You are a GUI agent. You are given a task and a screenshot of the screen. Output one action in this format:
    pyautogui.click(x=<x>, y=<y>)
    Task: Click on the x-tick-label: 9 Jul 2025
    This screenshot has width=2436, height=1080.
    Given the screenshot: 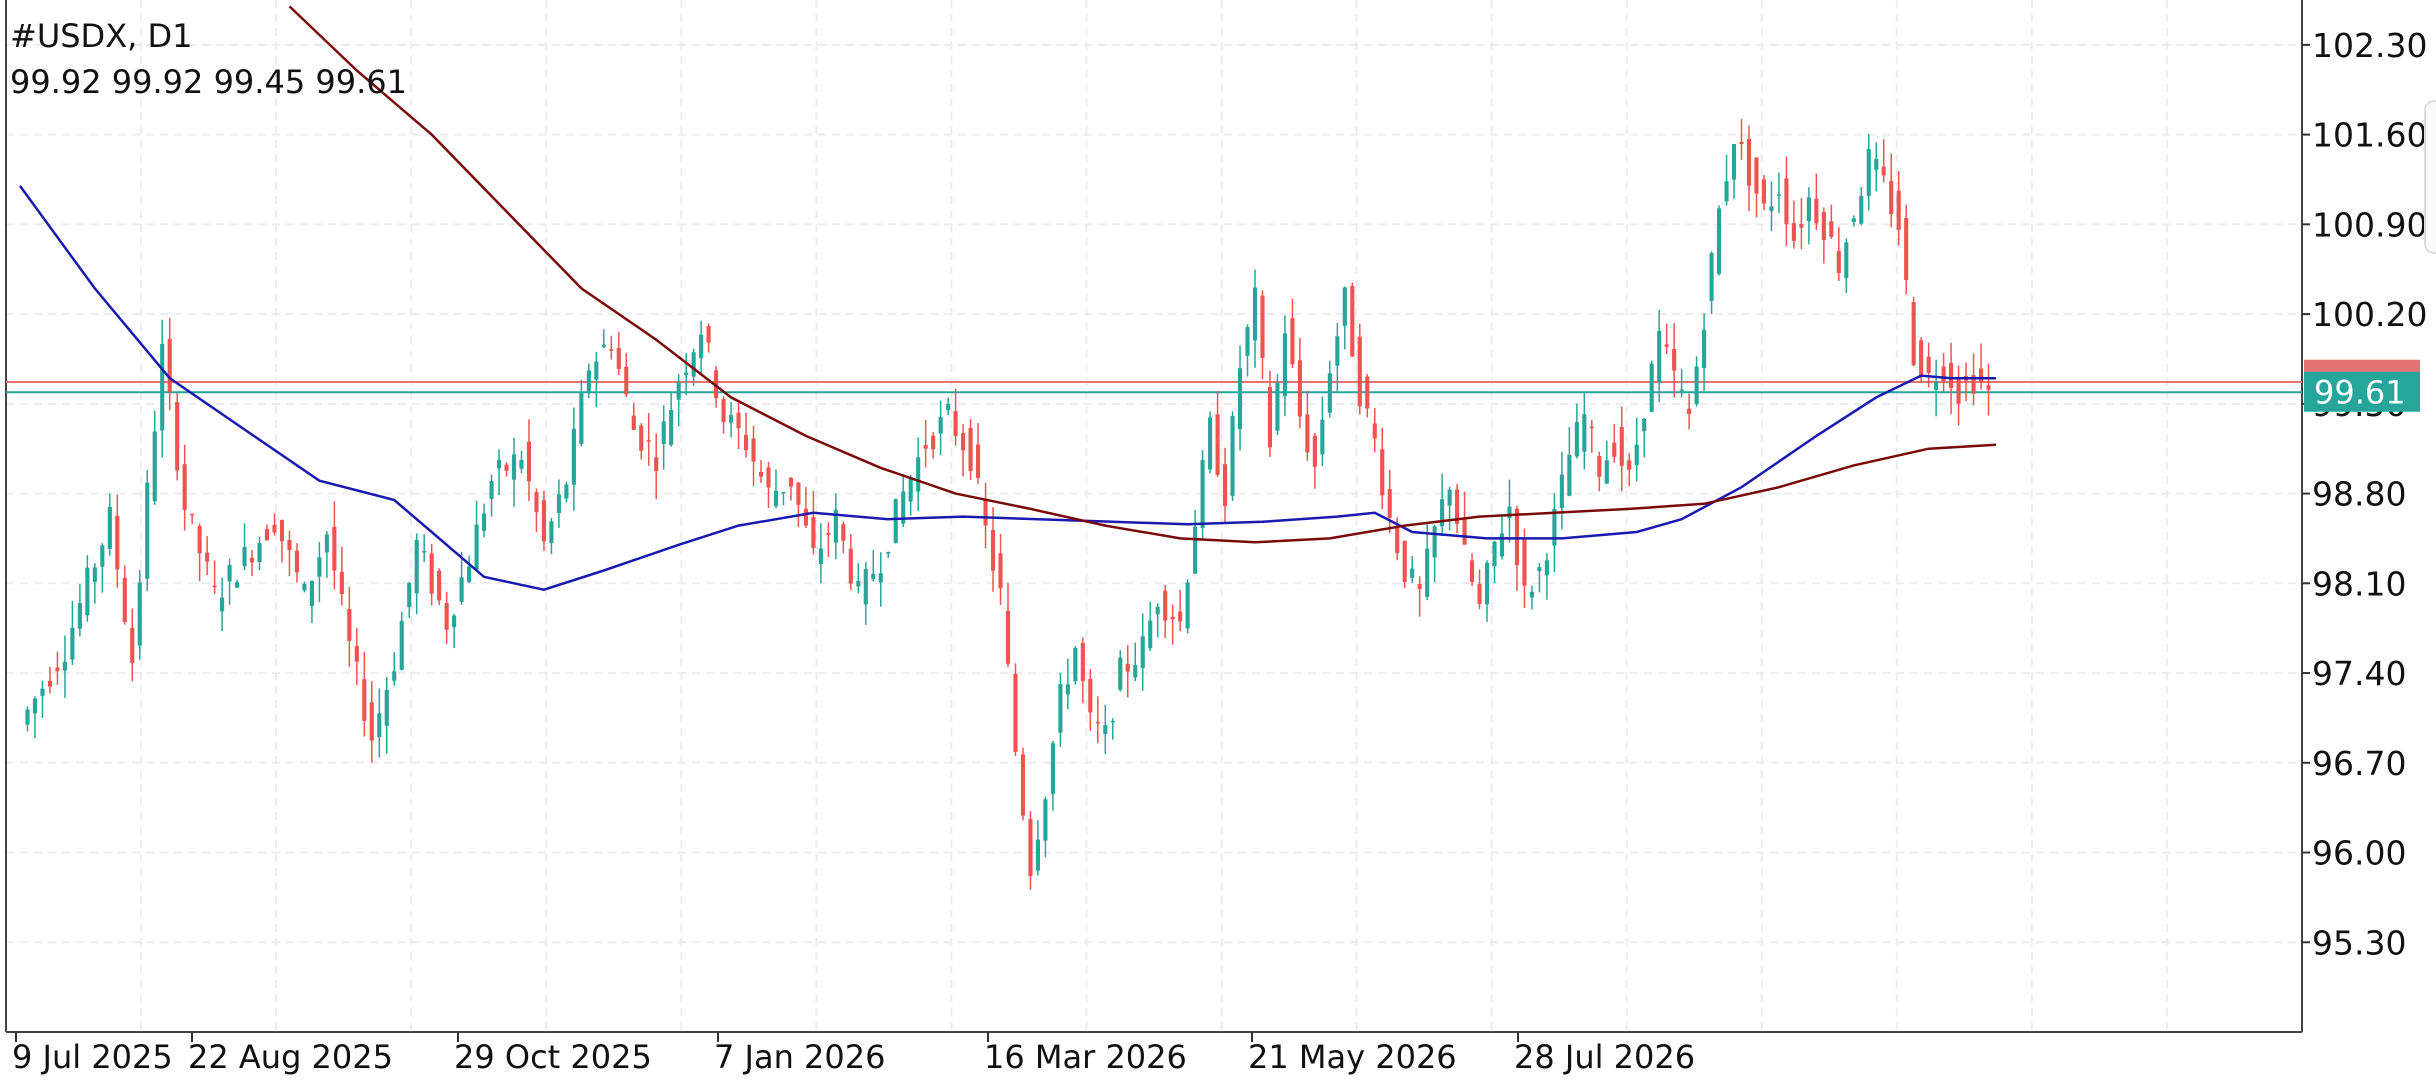 What is the action you would take?
    pyautogui.click(x=92, y=1057)
    